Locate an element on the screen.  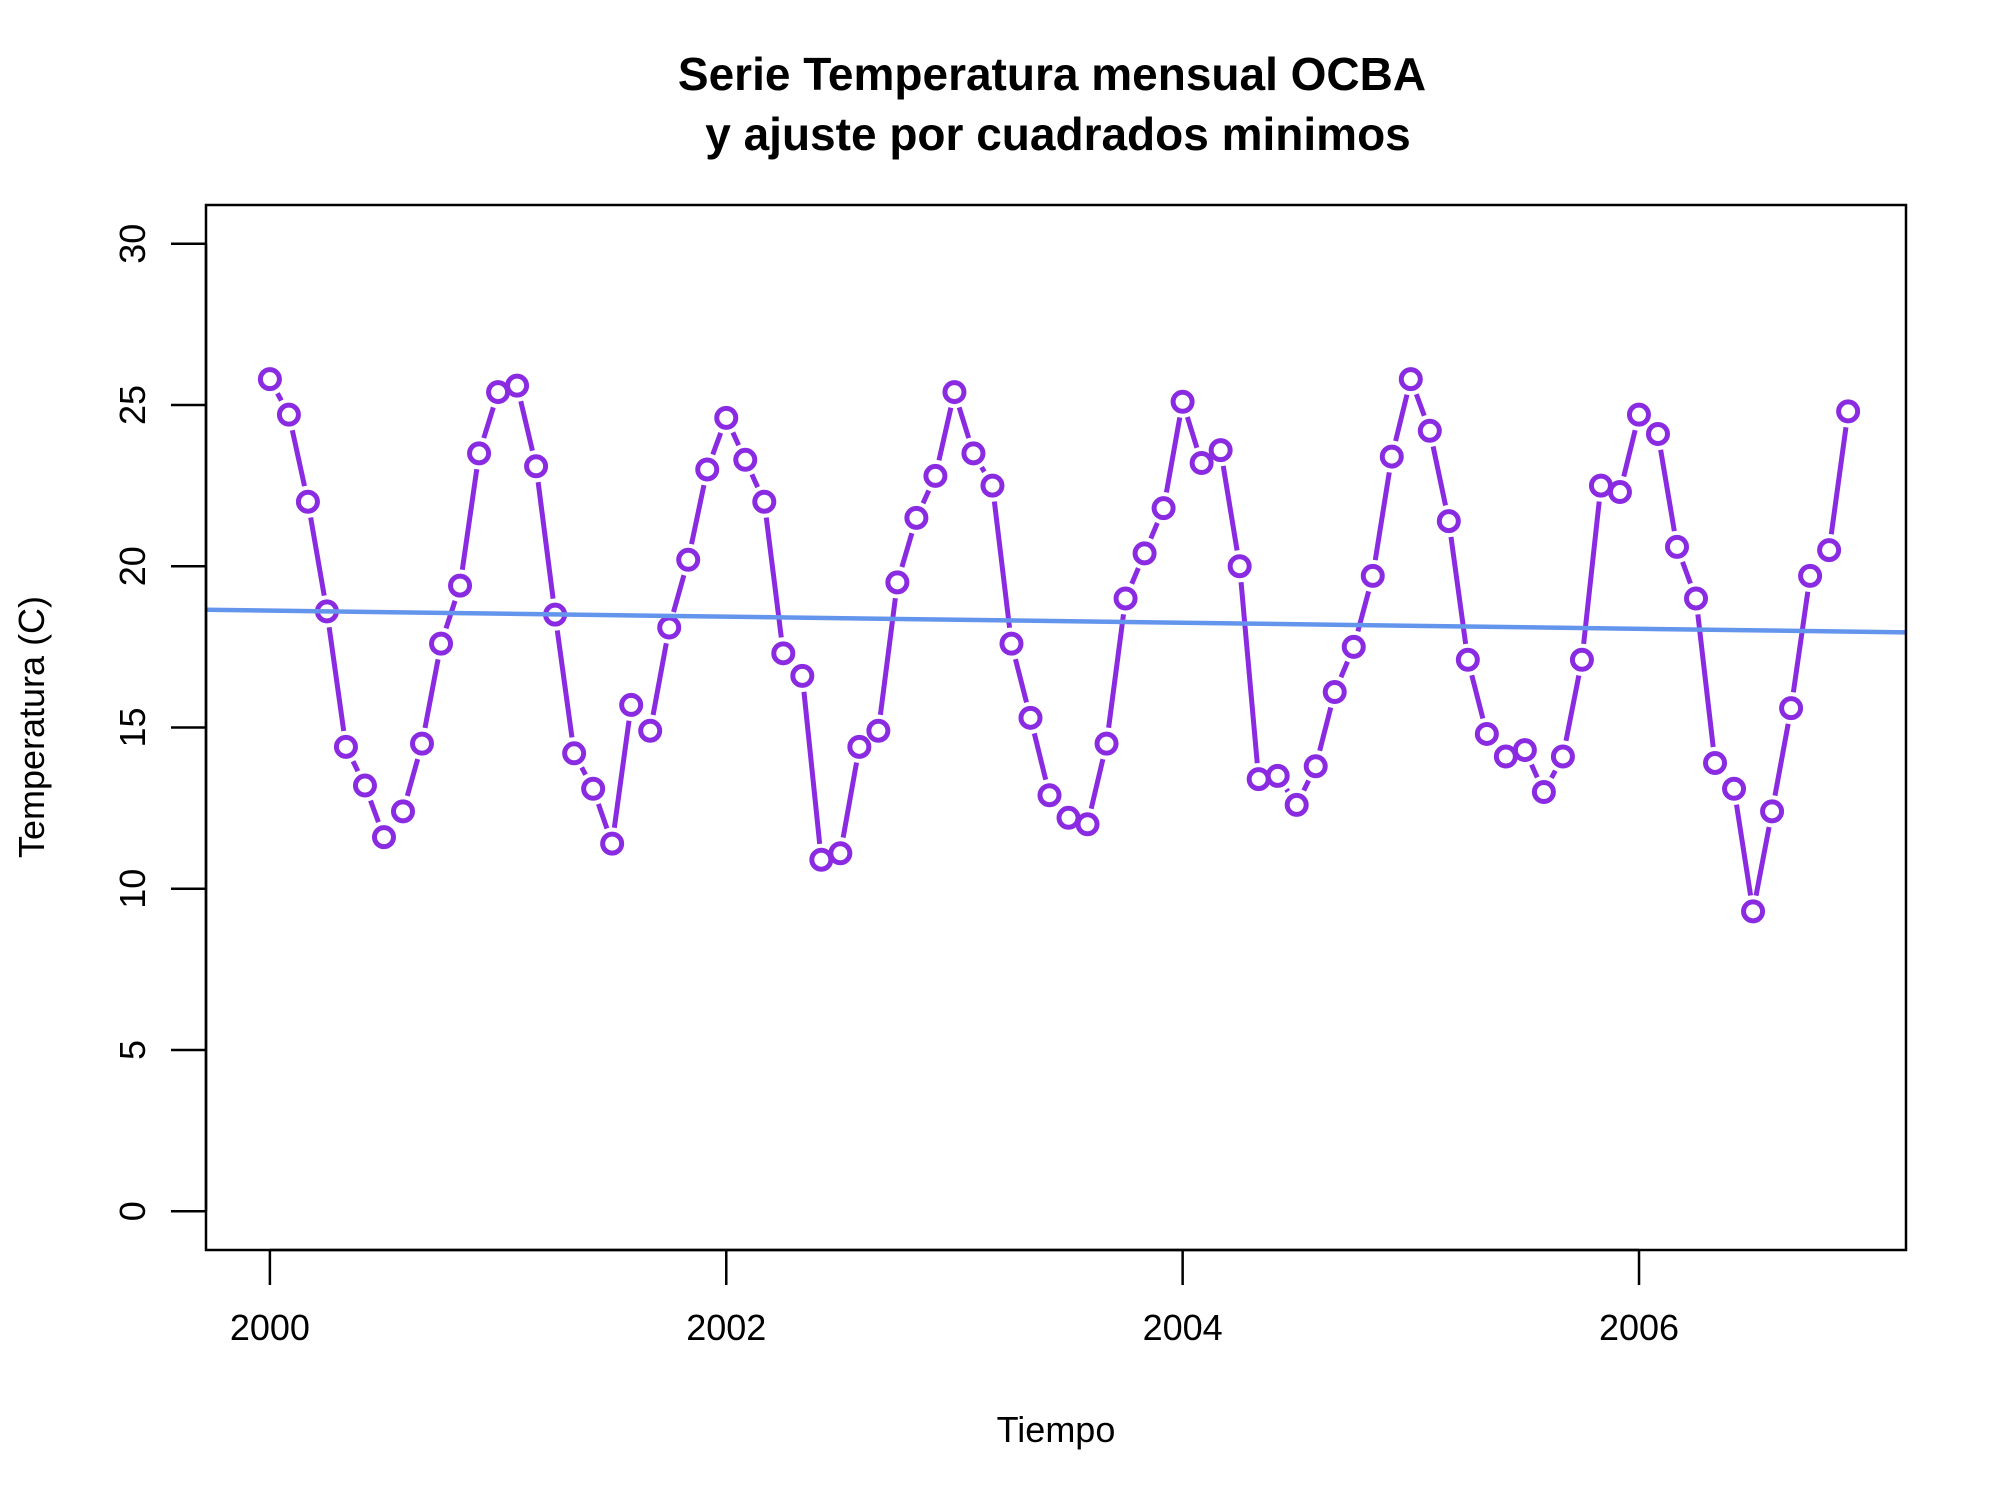
y-tick-label: 10 is located at coordinates (132, 889).